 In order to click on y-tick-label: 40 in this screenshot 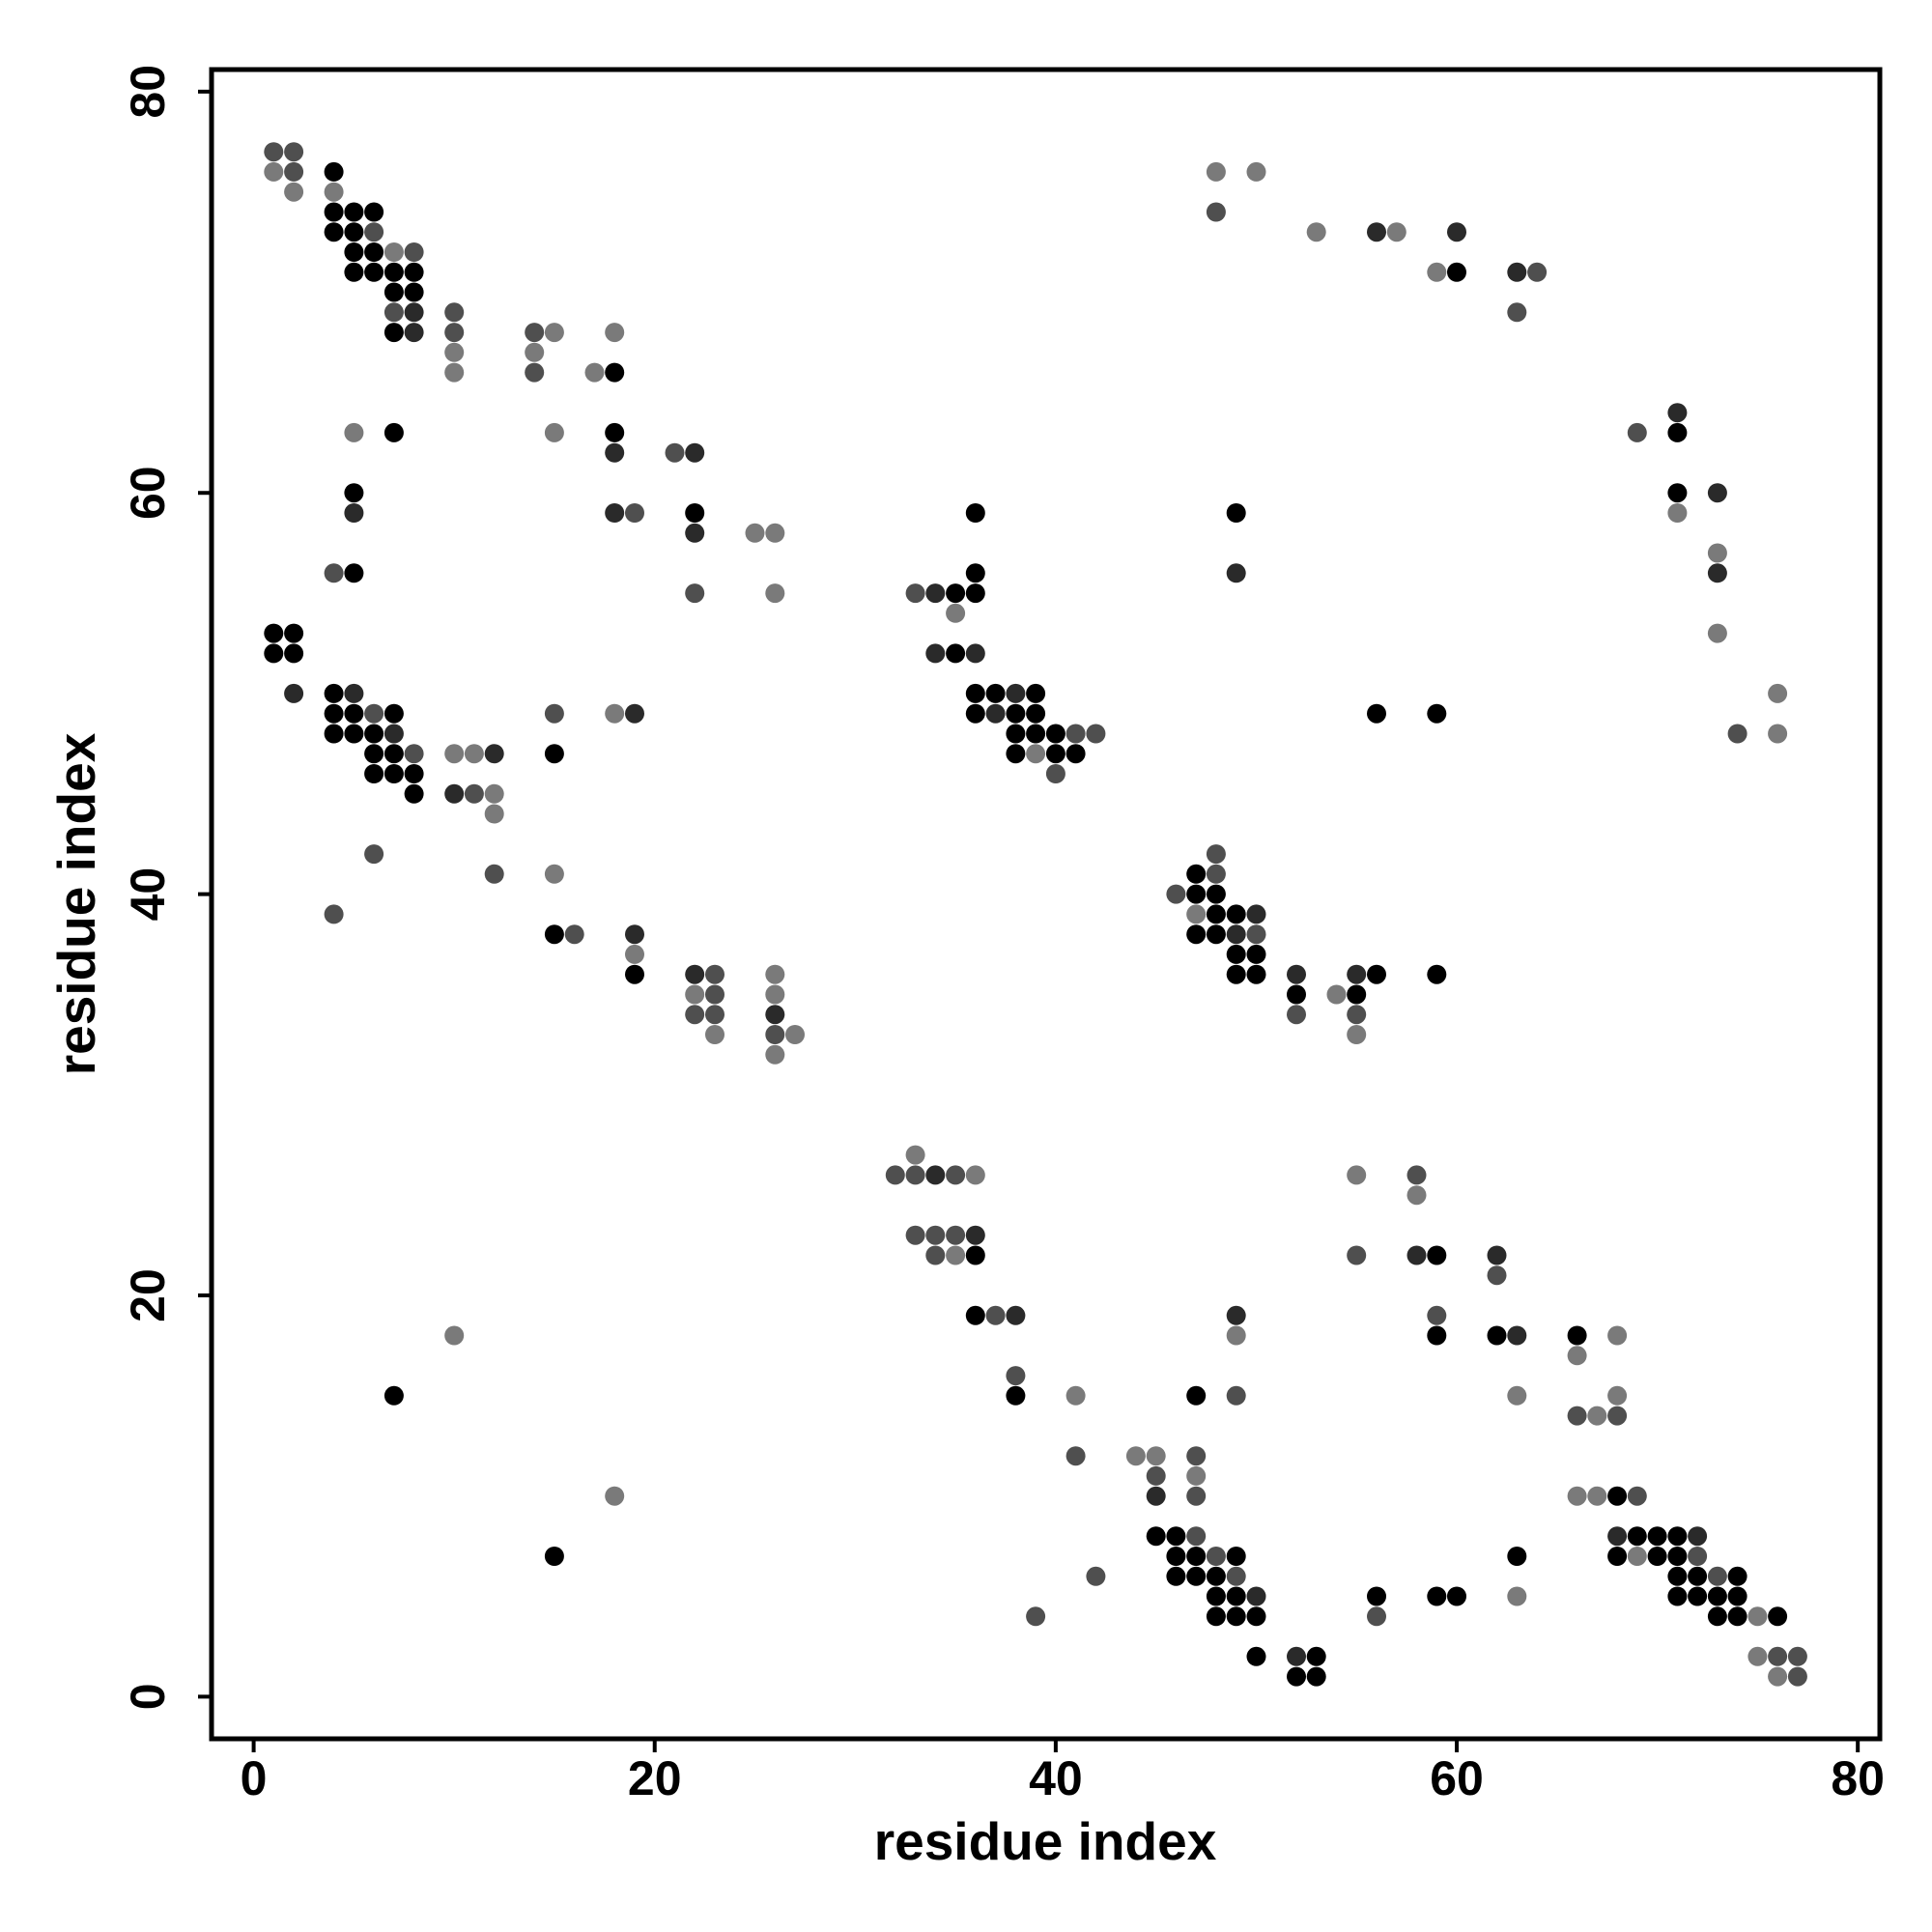, I will do `click(148, 894)`.